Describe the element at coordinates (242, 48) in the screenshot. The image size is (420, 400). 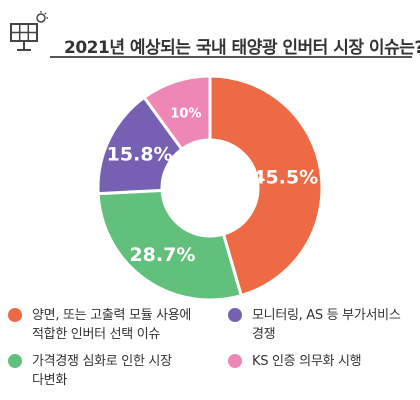
I see `chart-title: 2021년 예상되는 국내 태양광 인버터 시장 이슈는?` at that location.